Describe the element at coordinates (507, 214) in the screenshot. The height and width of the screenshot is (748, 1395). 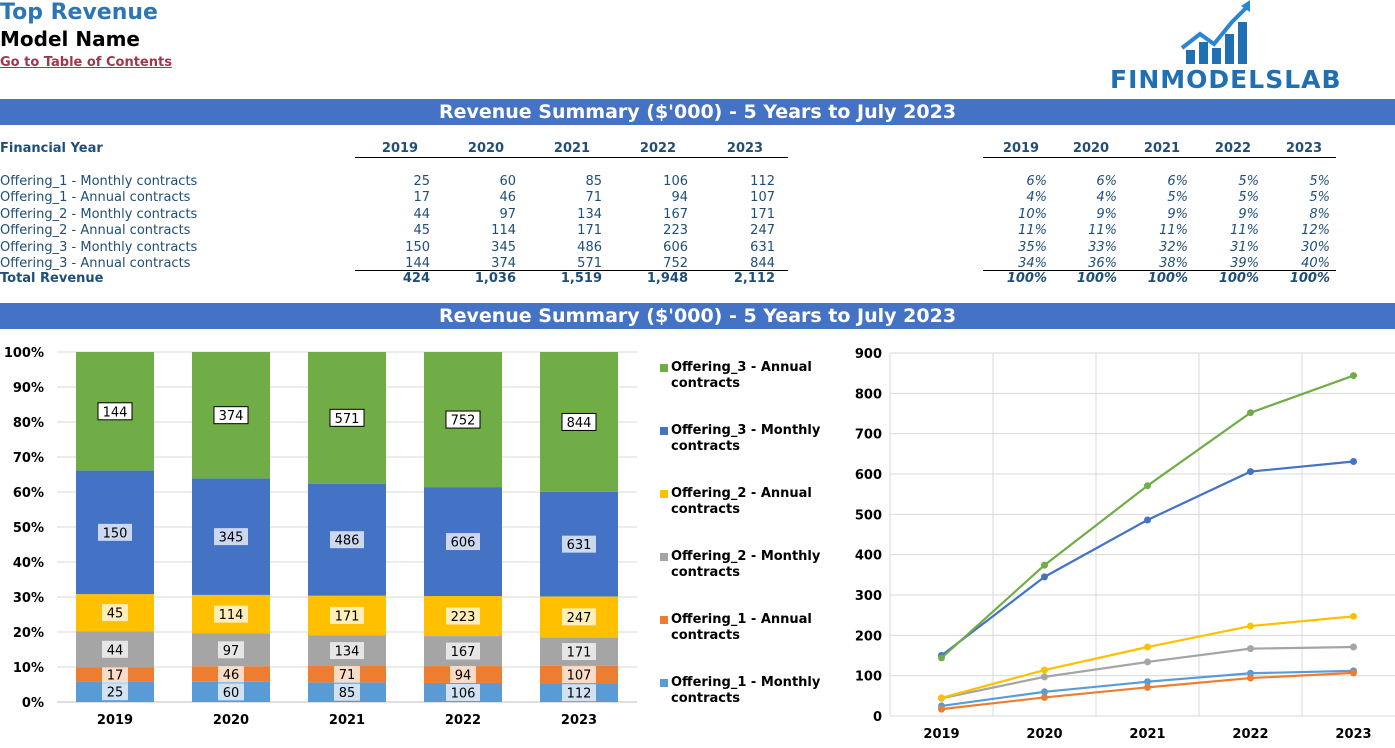
I see `table-cell-value: 97` at that location.